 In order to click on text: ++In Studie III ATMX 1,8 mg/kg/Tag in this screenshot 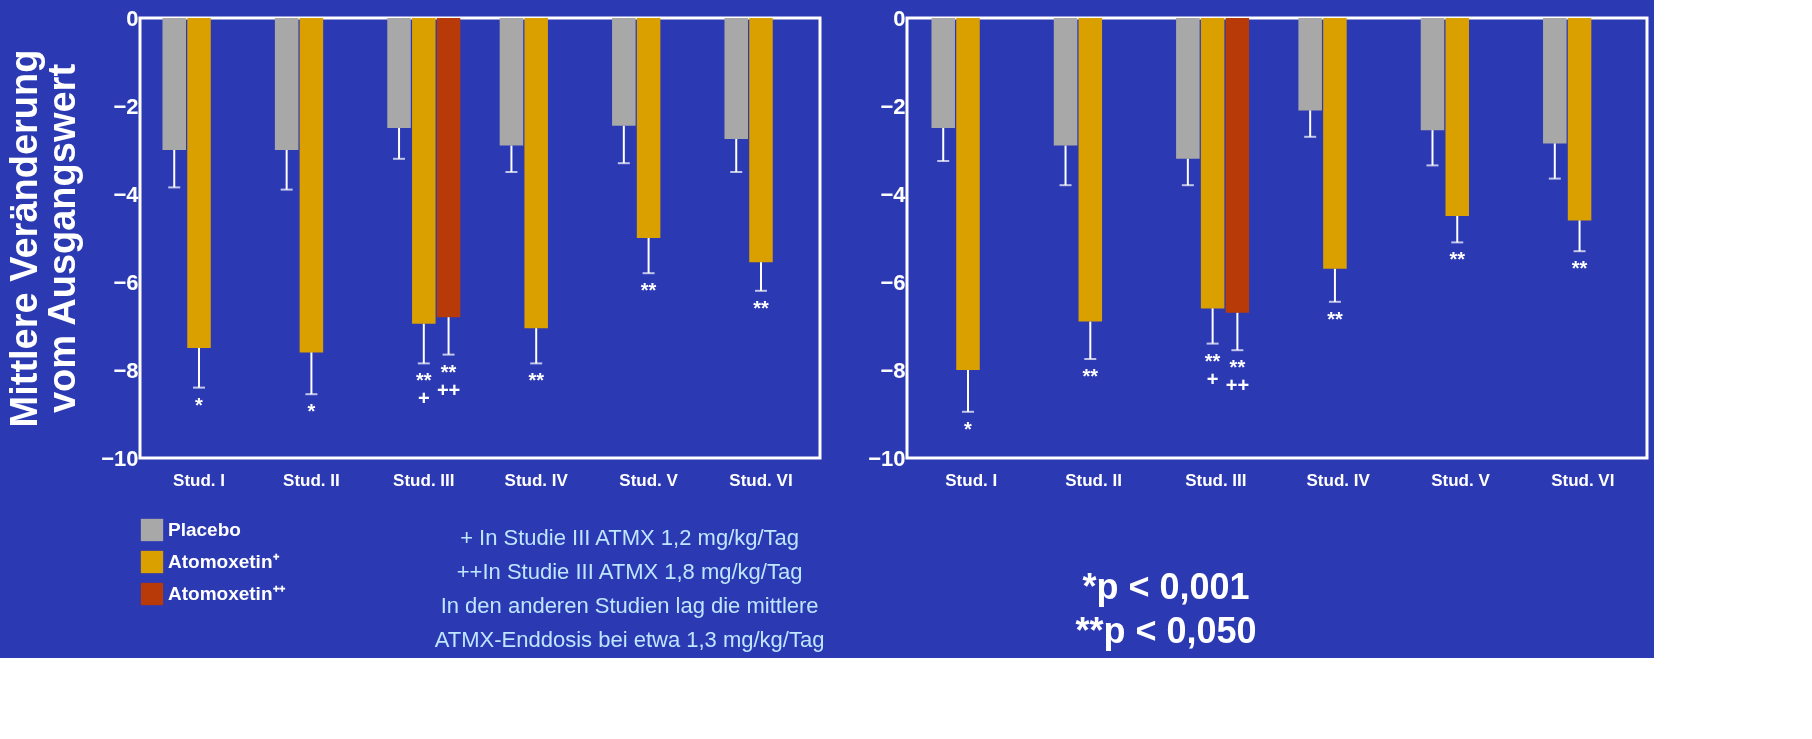, I will do `click(629, 571)`.